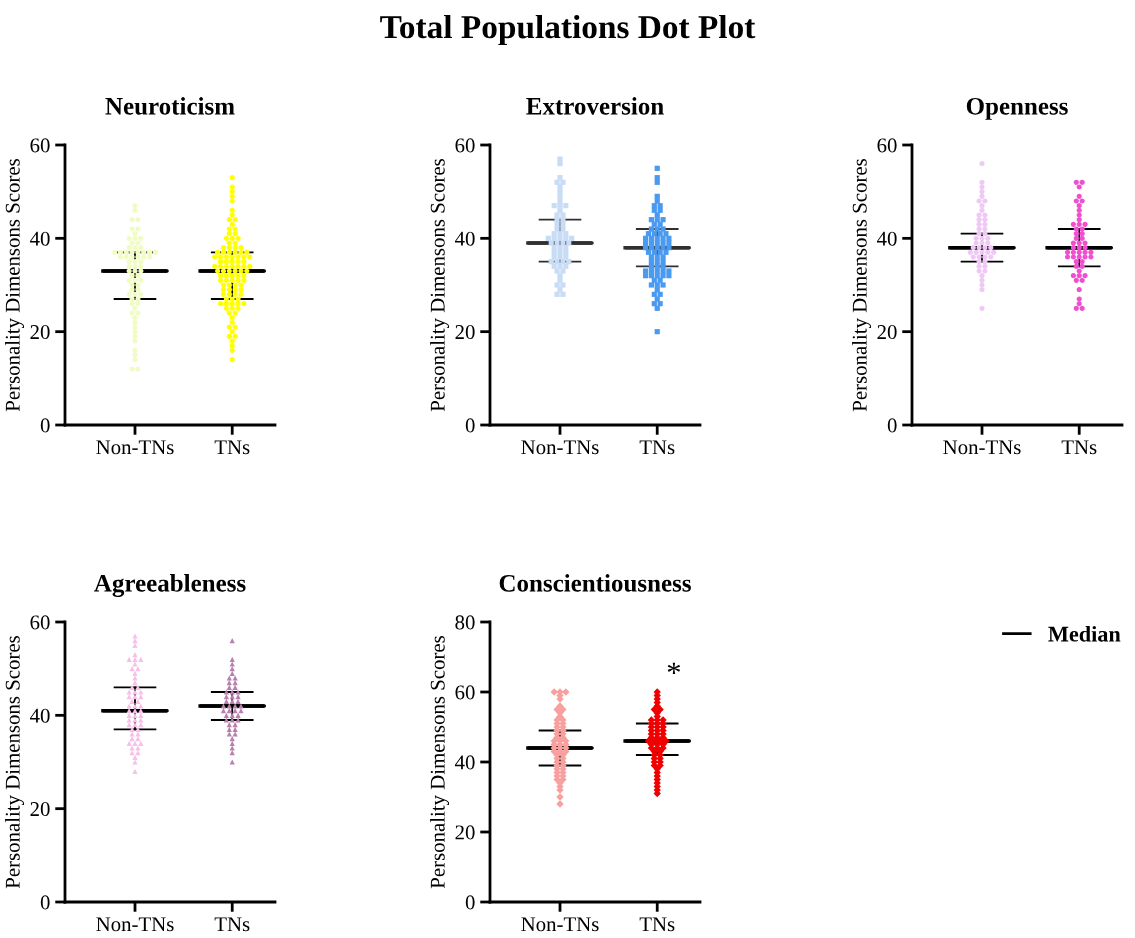  What do you see at coordinates (1084, 633) in the screenshot?
I see `legend-label: Median` at bounding box center [1084, 633].